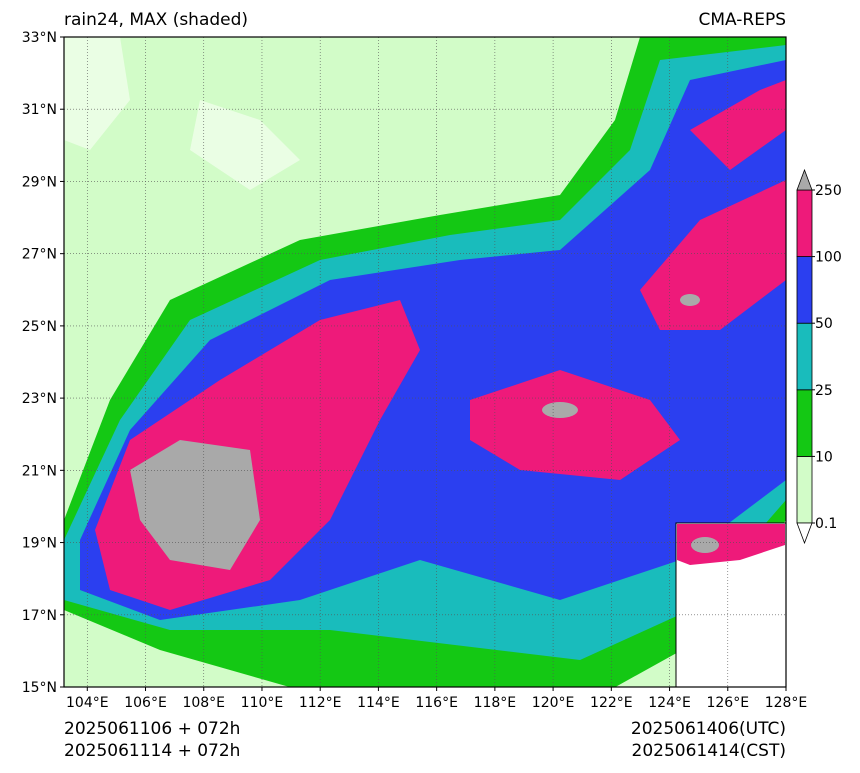 This screenshot has height=773, width=860. Describe the element at coordinates (819, 356) in the screenshot. I see `colorbar: 0.1 10 25 50 100 250` at that location.